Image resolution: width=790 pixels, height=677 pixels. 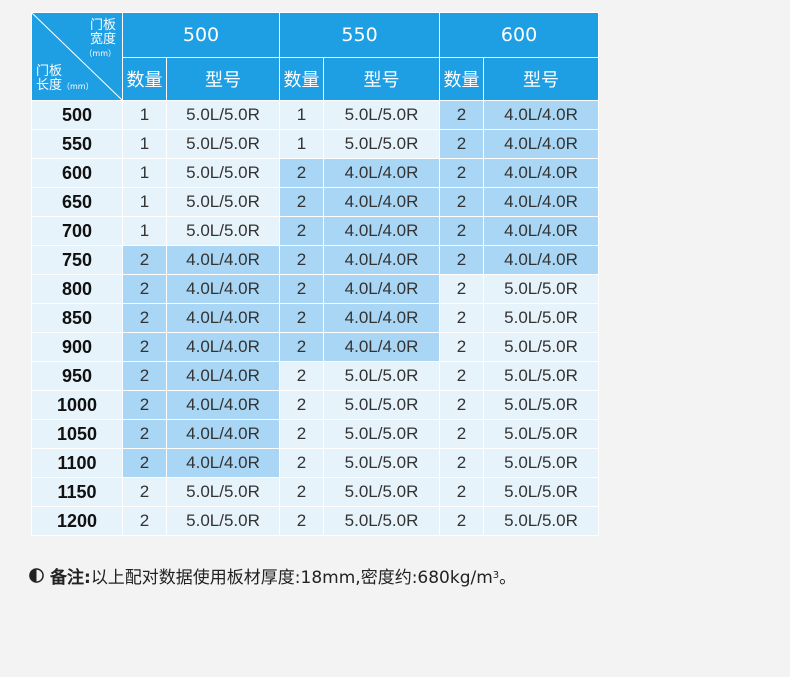 I want to click on row-length: 950, so click(x=77, y=376).